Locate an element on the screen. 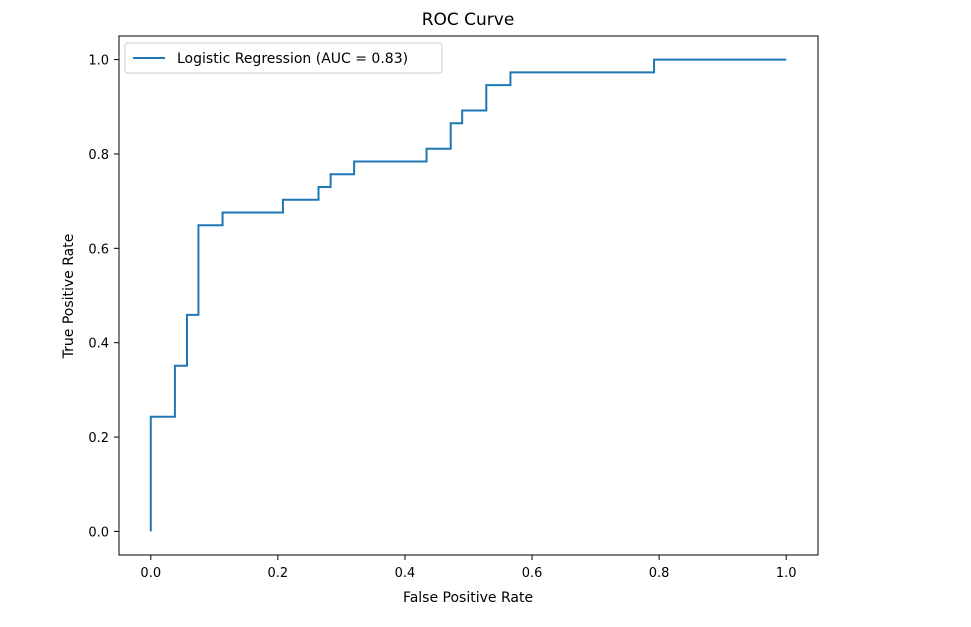 This screenshot has width=971, height=627. chart-title: ROC Curve is located at coordinates (468, 20).